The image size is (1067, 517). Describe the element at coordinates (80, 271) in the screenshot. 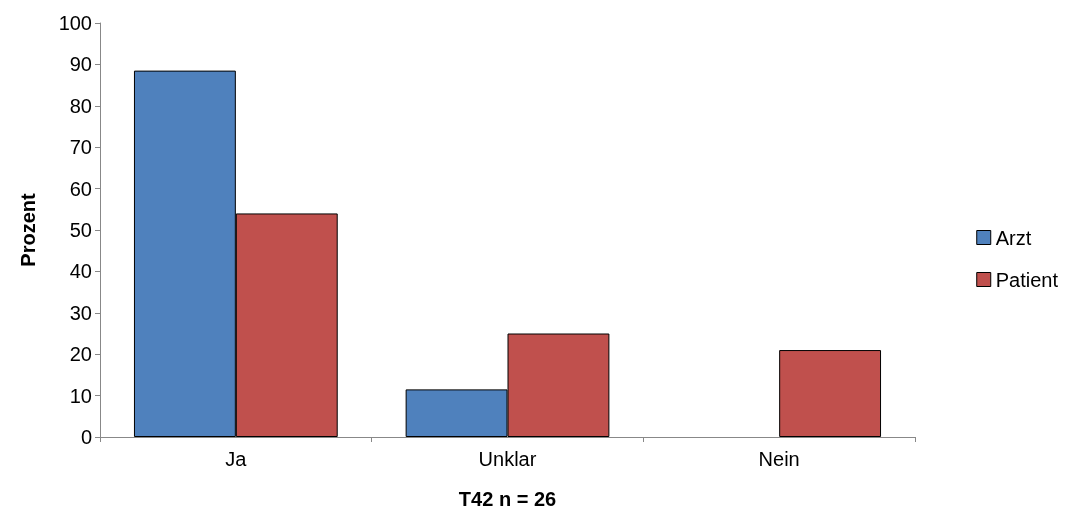

I see `y-tick-label: 40` at that location.